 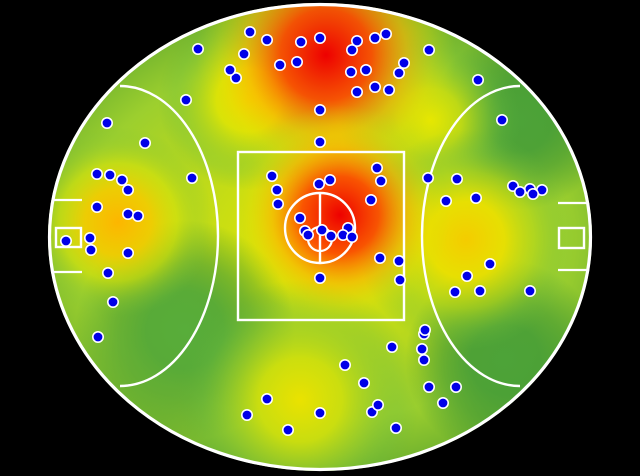 What do you see at coordinates (571, 238) in the screenshot?
I see `right-goal-box` at bounding box center [571, 238].